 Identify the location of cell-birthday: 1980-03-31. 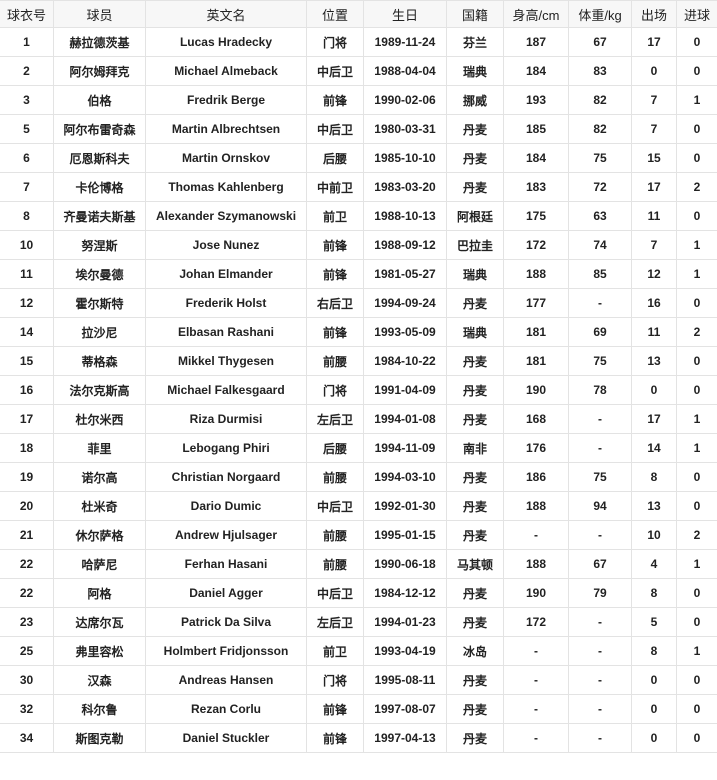
(405, 129).